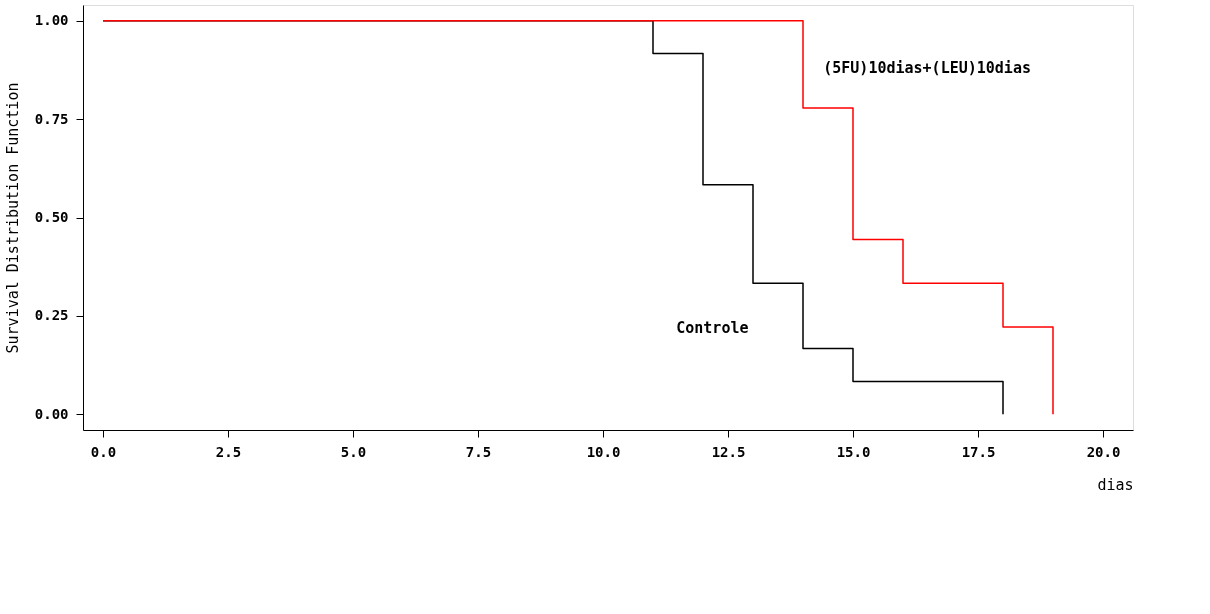  I want to click on x-tick-label: 0.0, so click(103, 451).